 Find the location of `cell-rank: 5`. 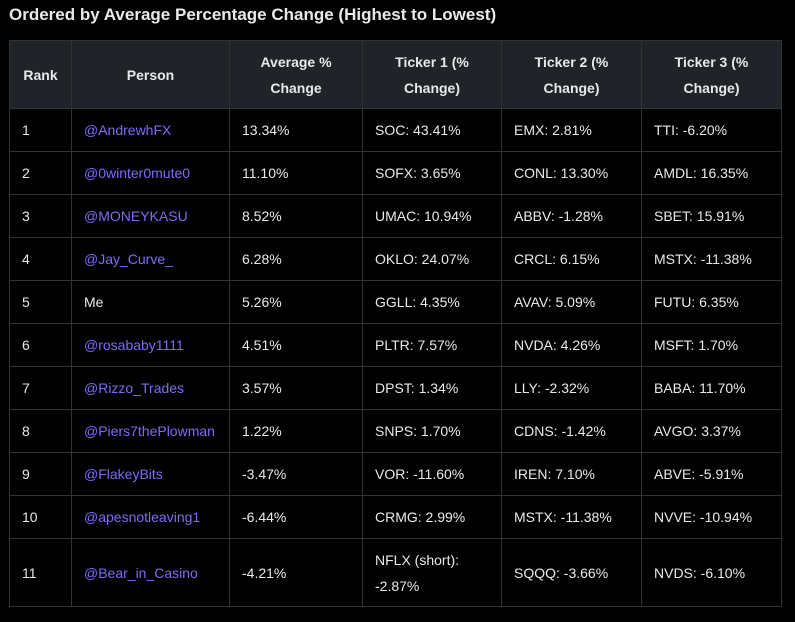

cell-rank: 5 is located at coordinates (26, 302).